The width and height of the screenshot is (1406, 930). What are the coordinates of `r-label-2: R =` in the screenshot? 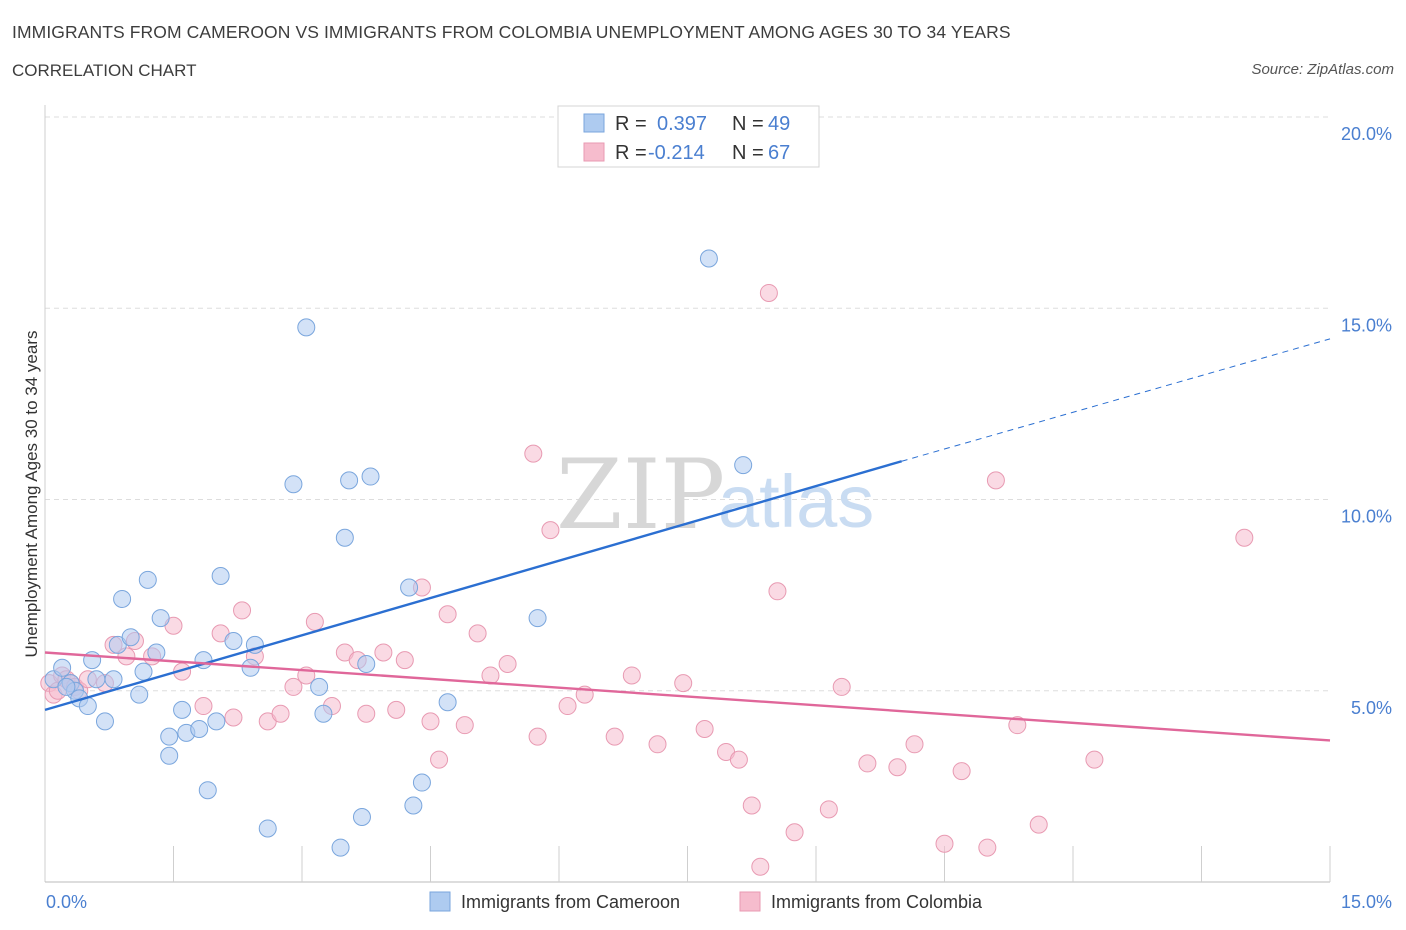 It's located at (631, 153).